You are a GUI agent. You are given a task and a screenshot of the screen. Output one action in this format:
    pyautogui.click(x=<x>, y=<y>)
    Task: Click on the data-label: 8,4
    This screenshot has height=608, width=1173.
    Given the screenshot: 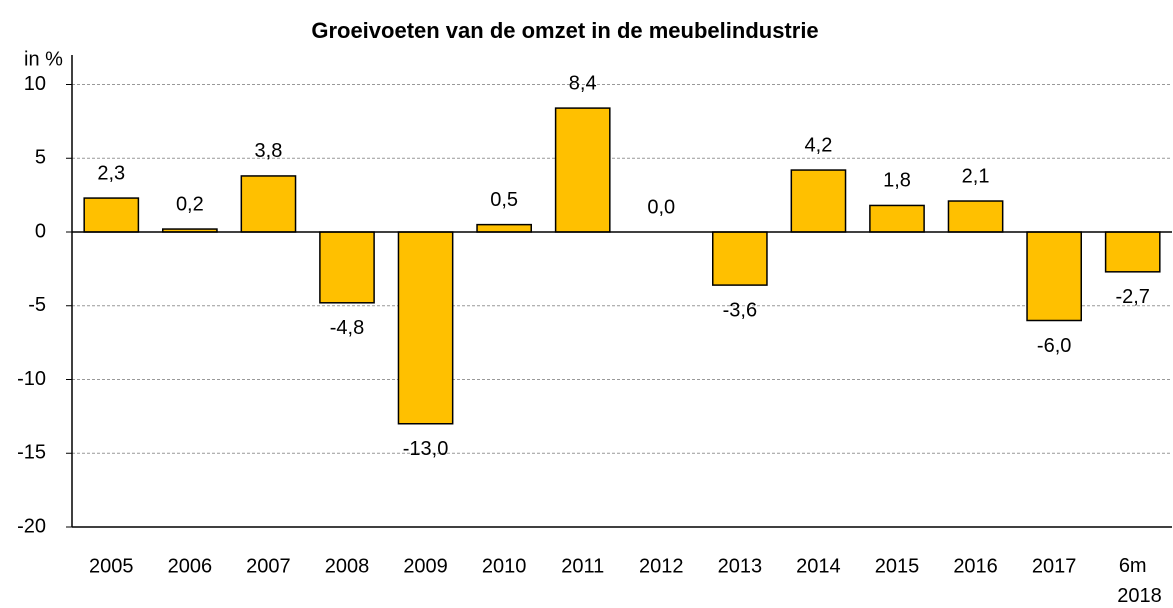 What is the action you would take?
    pyautogui.click(x=583, y=83)
    